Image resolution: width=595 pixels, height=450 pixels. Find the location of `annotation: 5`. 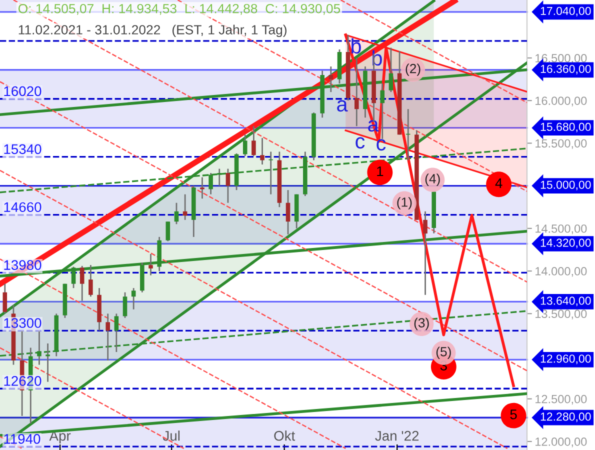

annotation: 5 is located at coordinates (513, 415).